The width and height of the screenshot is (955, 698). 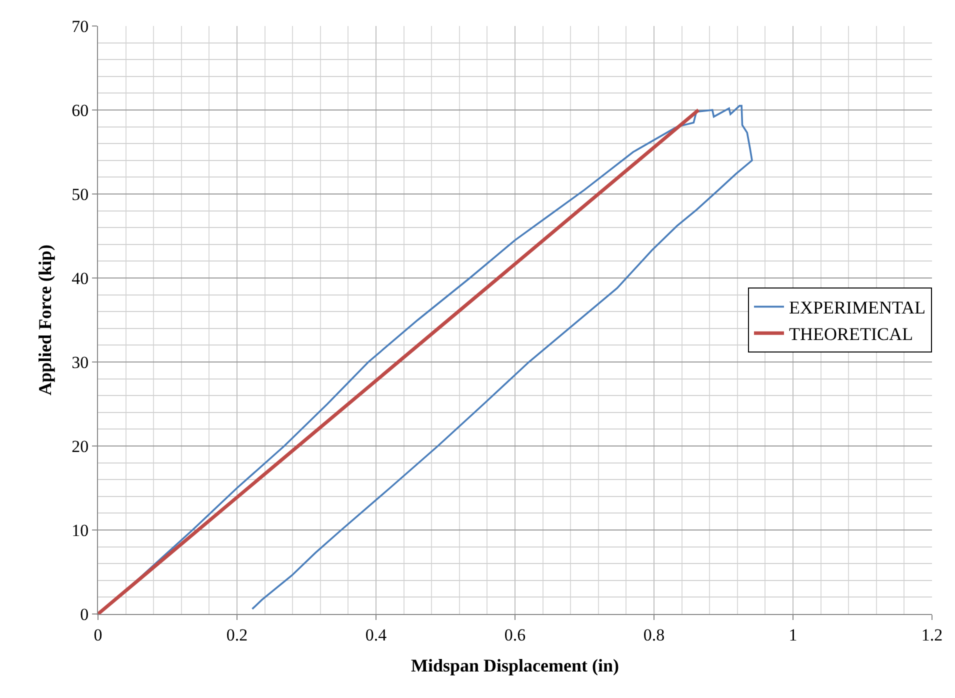 What do you see at coordinates (80, 446) in the screenshot?
I see `y-tick-label: 20` at bounding box center [80, 446].